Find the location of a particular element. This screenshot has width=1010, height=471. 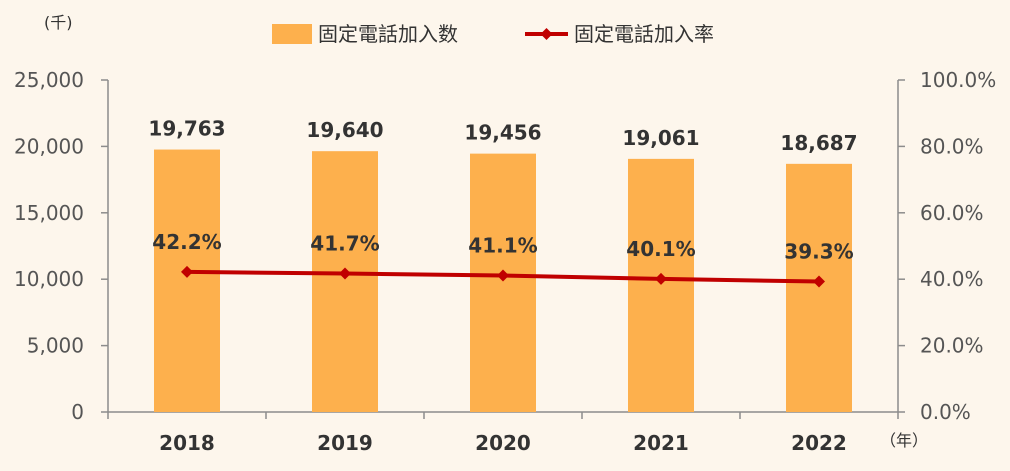

line-series is located at coordinates (503, 276).